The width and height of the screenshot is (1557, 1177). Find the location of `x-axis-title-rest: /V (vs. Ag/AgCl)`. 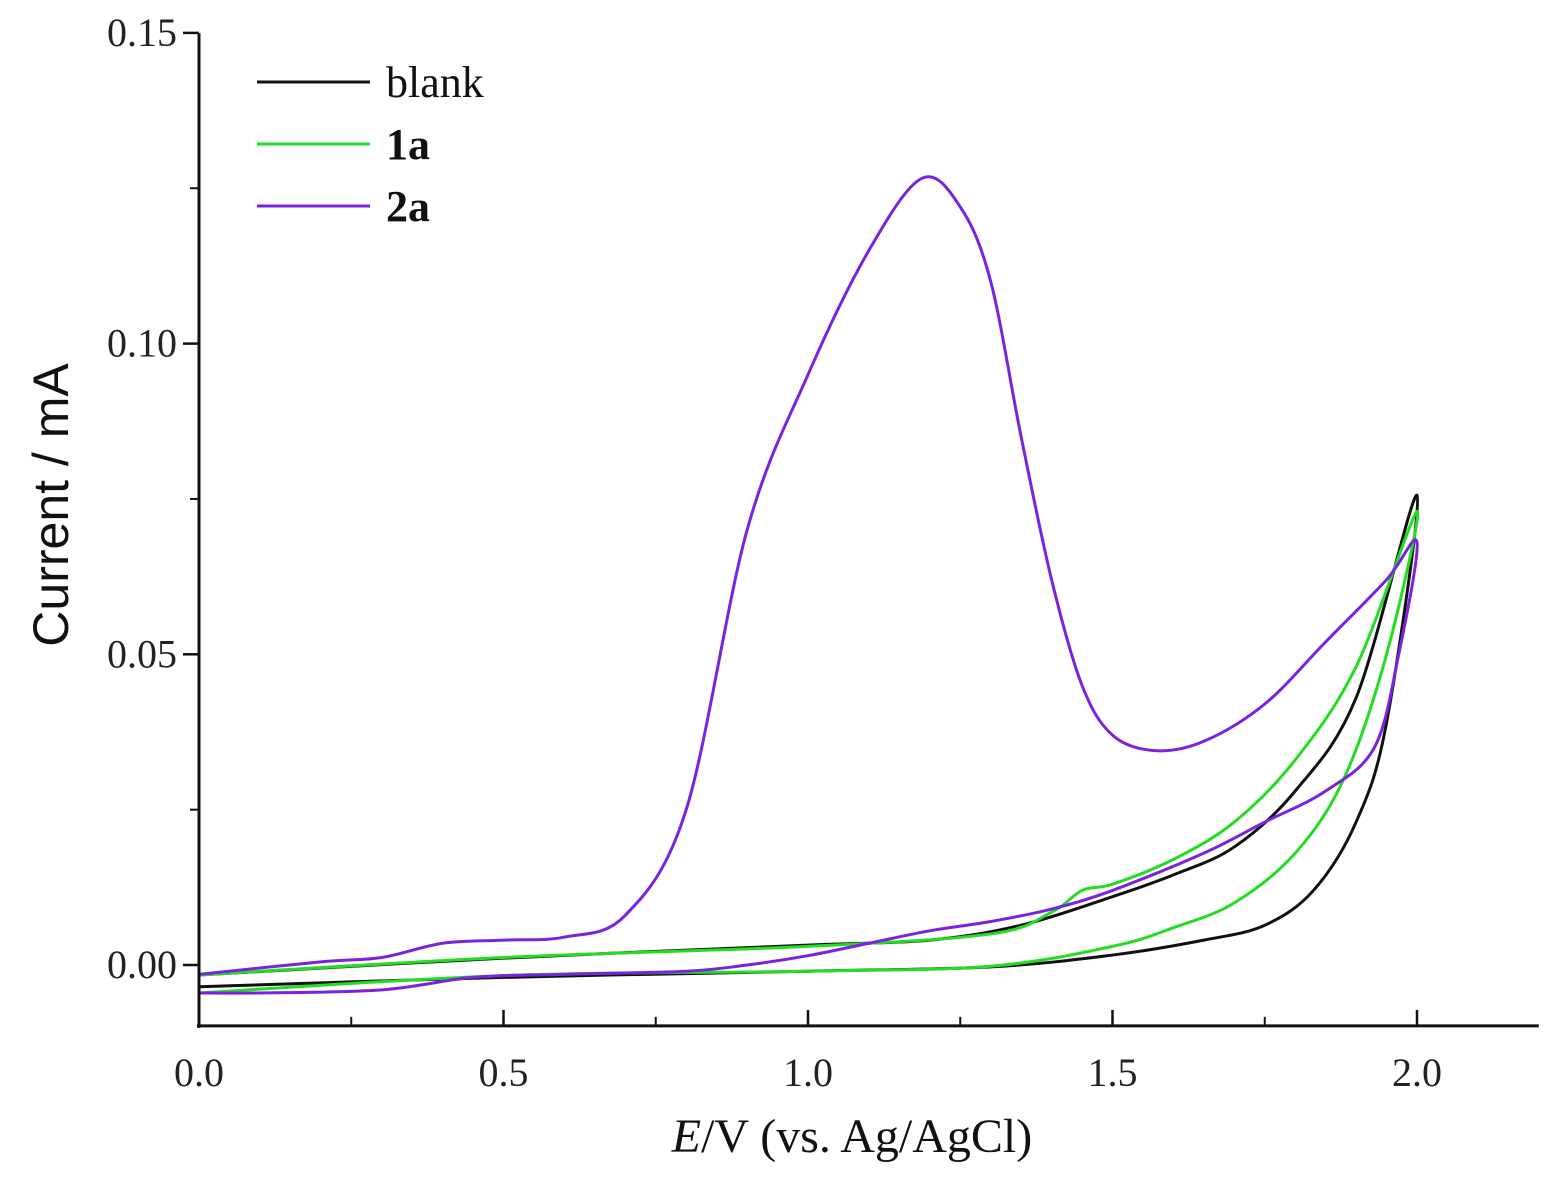

x-axis-title-rest: /V (vs. Ag/AgCl) is located at coordinates (866, 1136).